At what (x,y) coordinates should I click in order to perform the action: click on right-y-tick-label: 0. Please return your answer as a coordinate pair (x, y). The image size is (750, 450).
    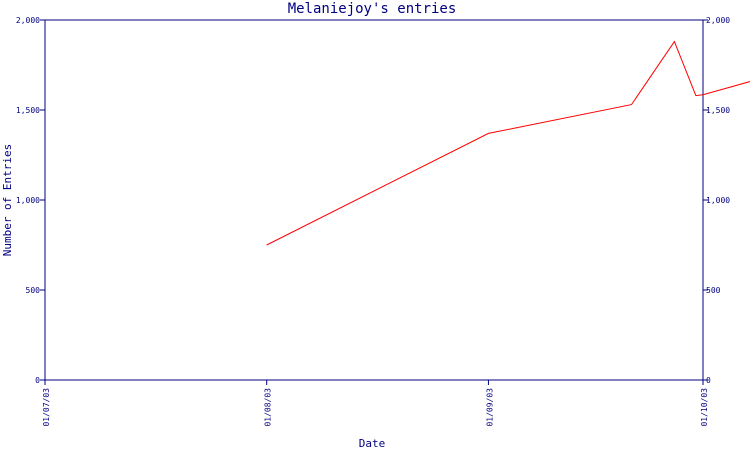
    Looking at the image, I should click on (708, 380).